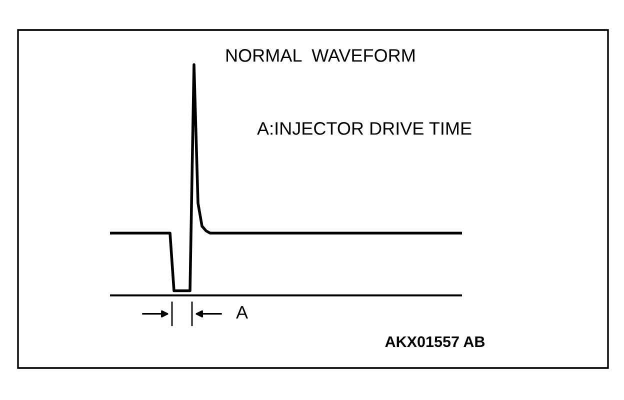  What do you see at coordinates (364, 128) in the screenshot?
I see `text: A:INJECTOR DRIVE TIME` at bounding box center [364, 128].